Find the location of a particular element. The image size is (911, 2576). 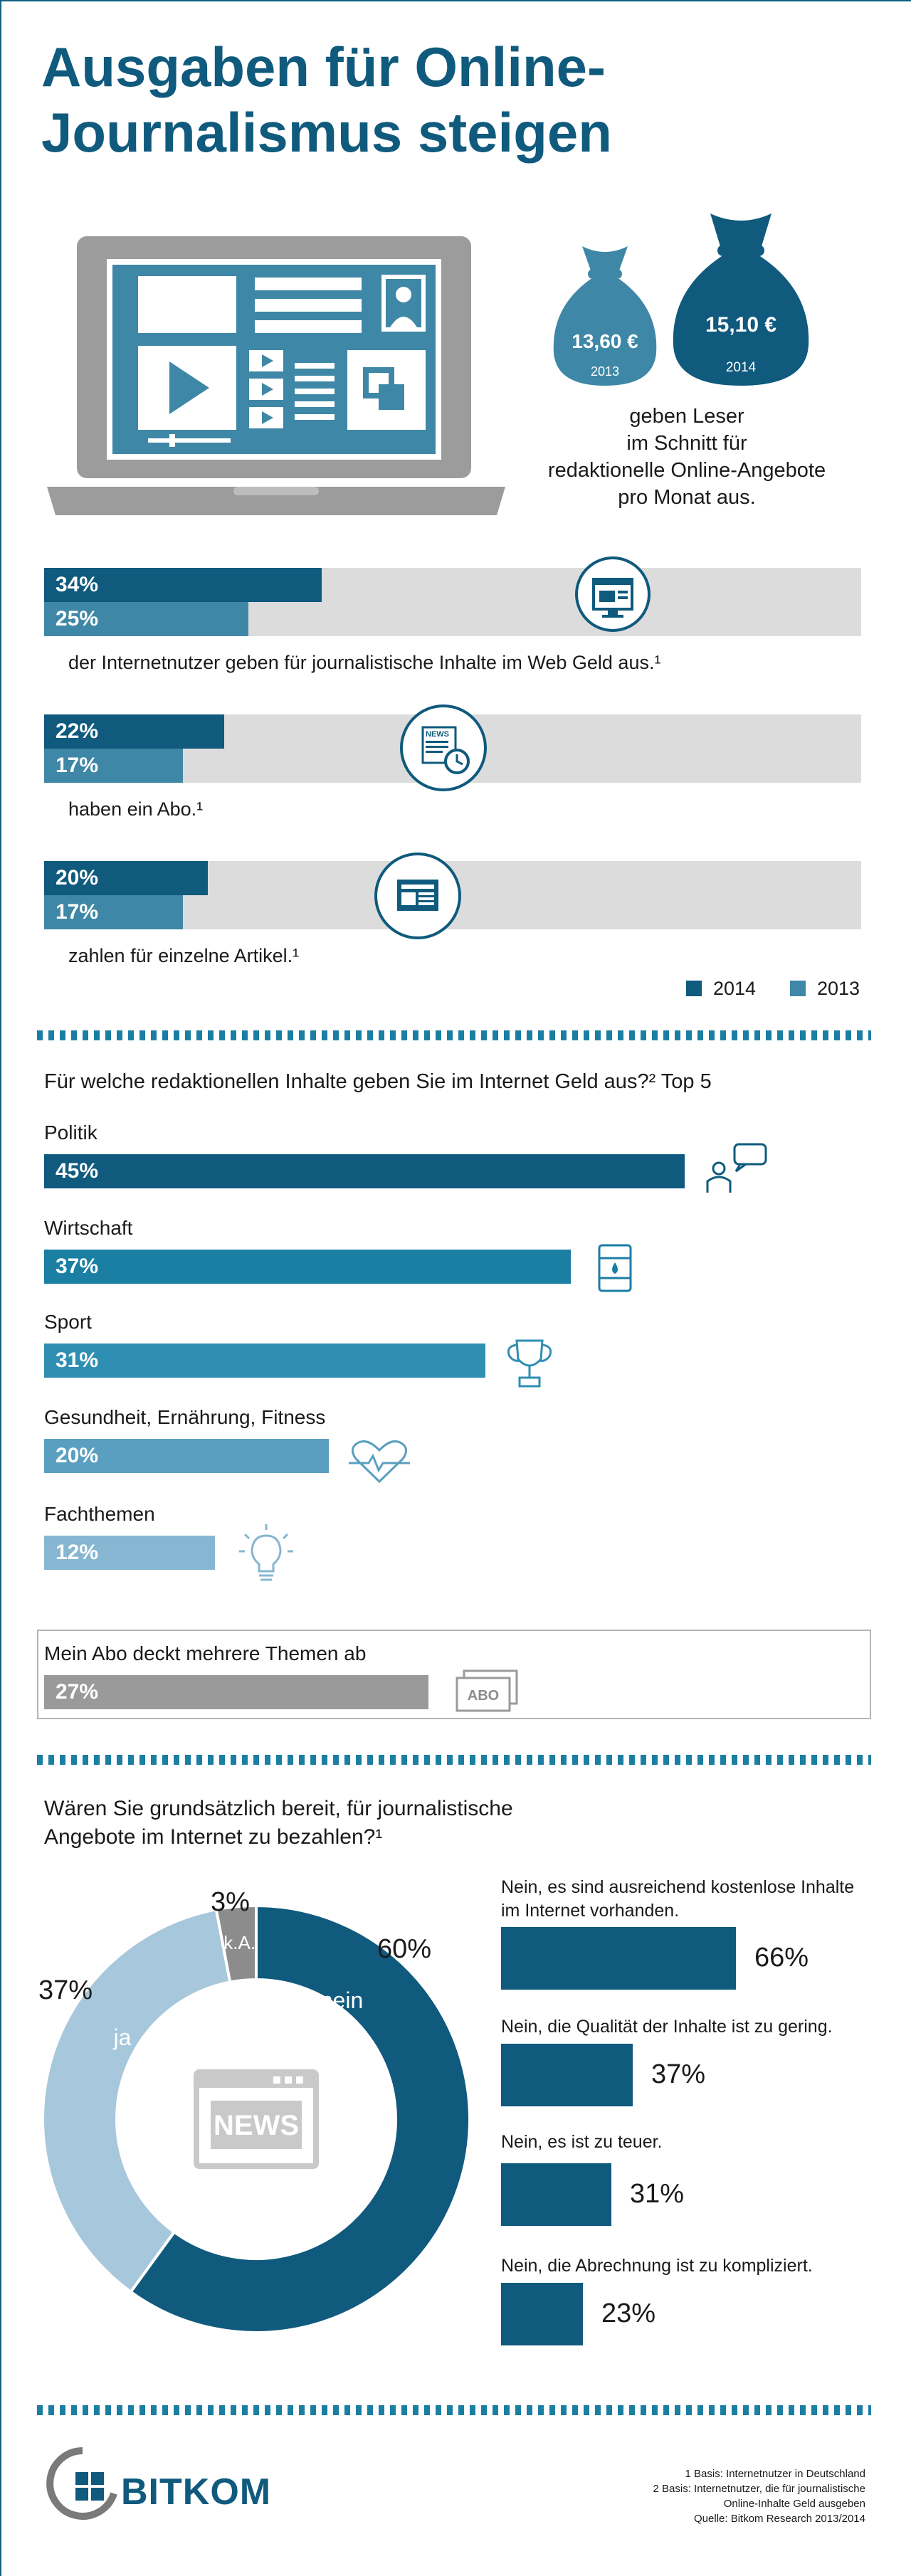

laptop-icon is located at coordinates (276, 376).